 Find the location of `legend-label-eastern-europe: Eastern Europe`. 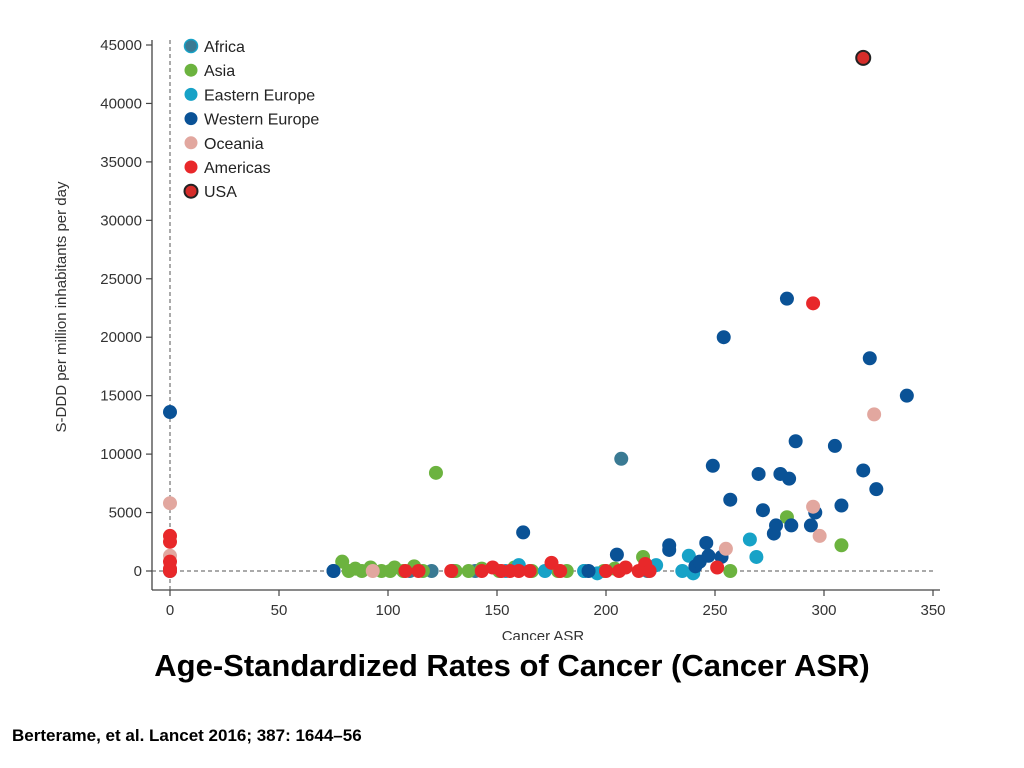

legend-label-eastern-europe: Eastern Europe is located at coordinates (259, 95).